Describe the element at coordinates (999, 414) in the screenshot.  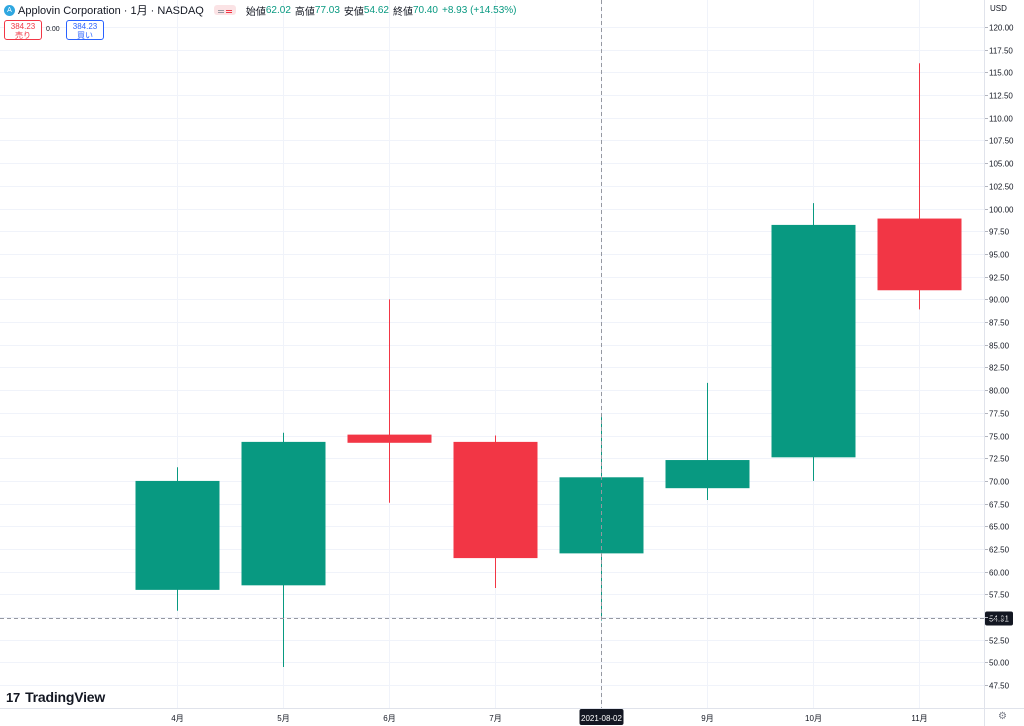
I see `y-tick-label: 77.50` at that location.